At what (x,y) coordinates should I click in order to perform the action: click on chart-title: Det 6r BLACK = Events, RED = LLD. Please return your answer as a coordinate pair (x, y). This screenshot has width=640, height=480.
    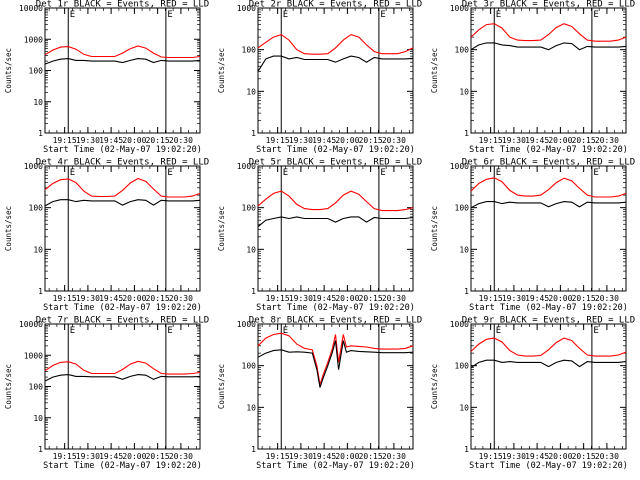
    Looking at the image, I should click on (548, 163).